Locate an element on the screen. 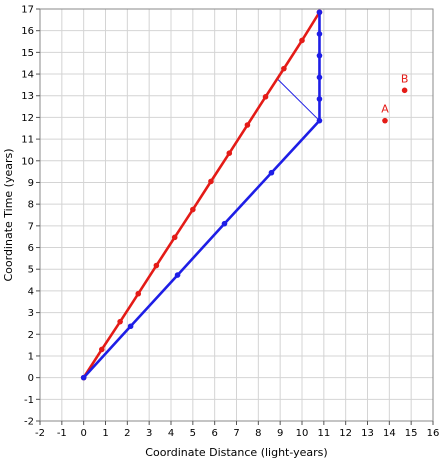  x-tick-label: -1 is located at coordinates (62, 433).